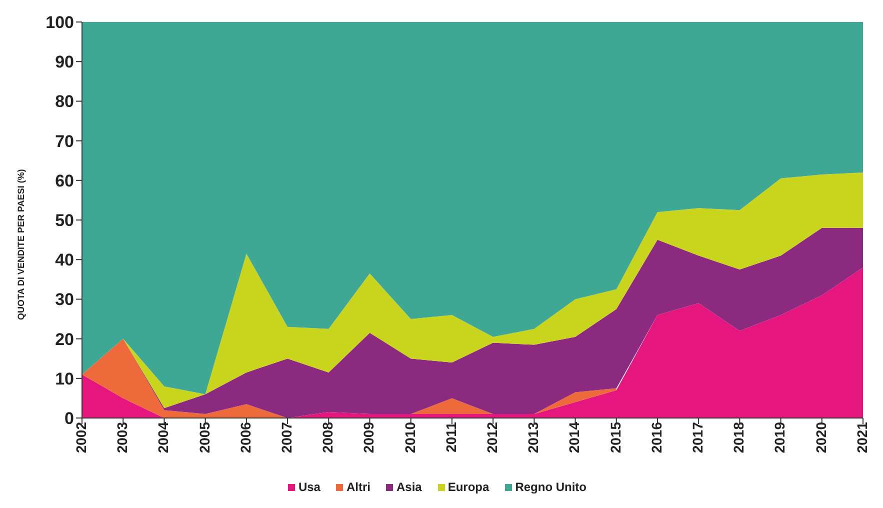 The image size is (883, 508). Describe the element at coordinates (80, 438) in the screenshot. I see `x-tick-label: 2002` at that location.